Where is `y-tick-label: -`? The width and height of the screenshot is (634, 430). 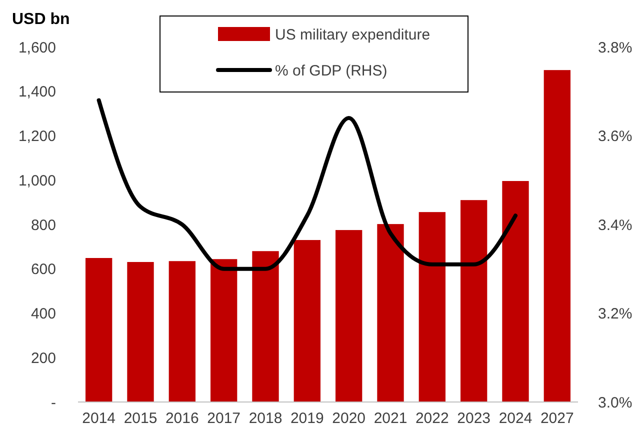 y-tick-label: - is located at coordinates (53, 403).